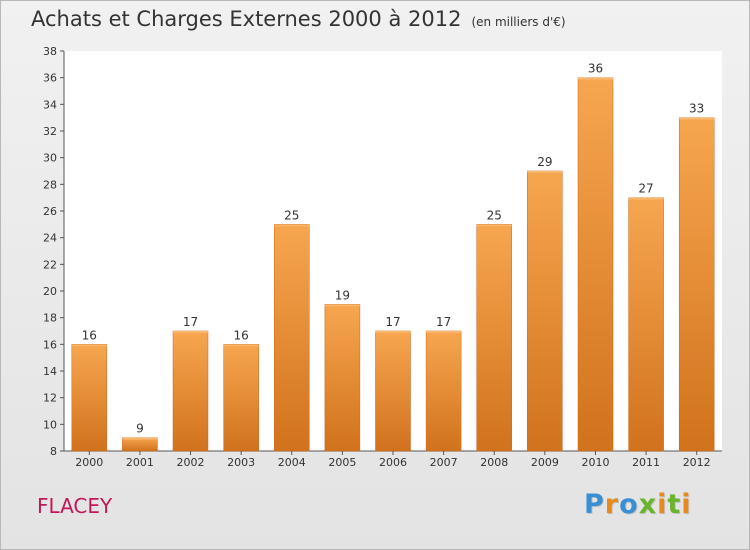 This screenshot has height=550, width=750. I want to click on data-label-2007: 17, so click(443, 322).